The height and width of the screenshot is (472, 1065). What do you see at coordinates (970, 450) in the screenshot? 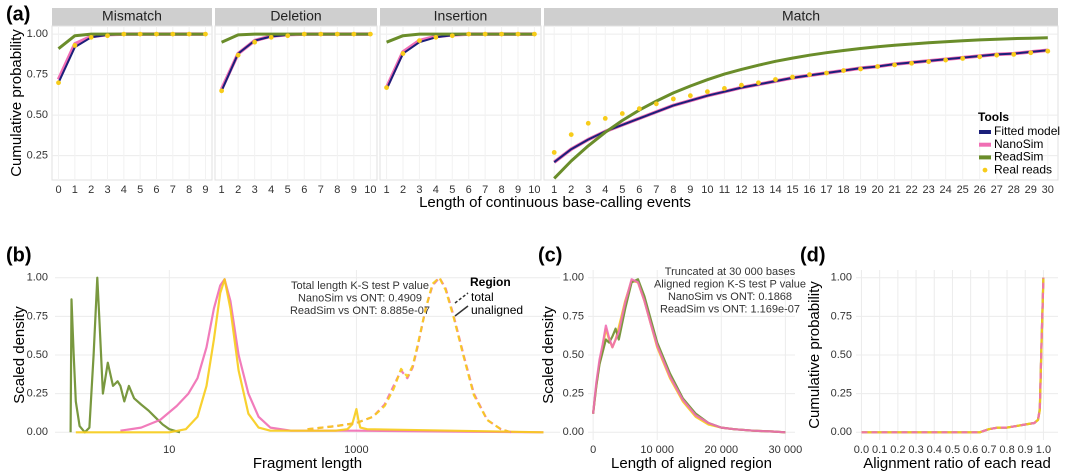
I see `x-tick-label: 0.6` at bounding box center [970, 450].